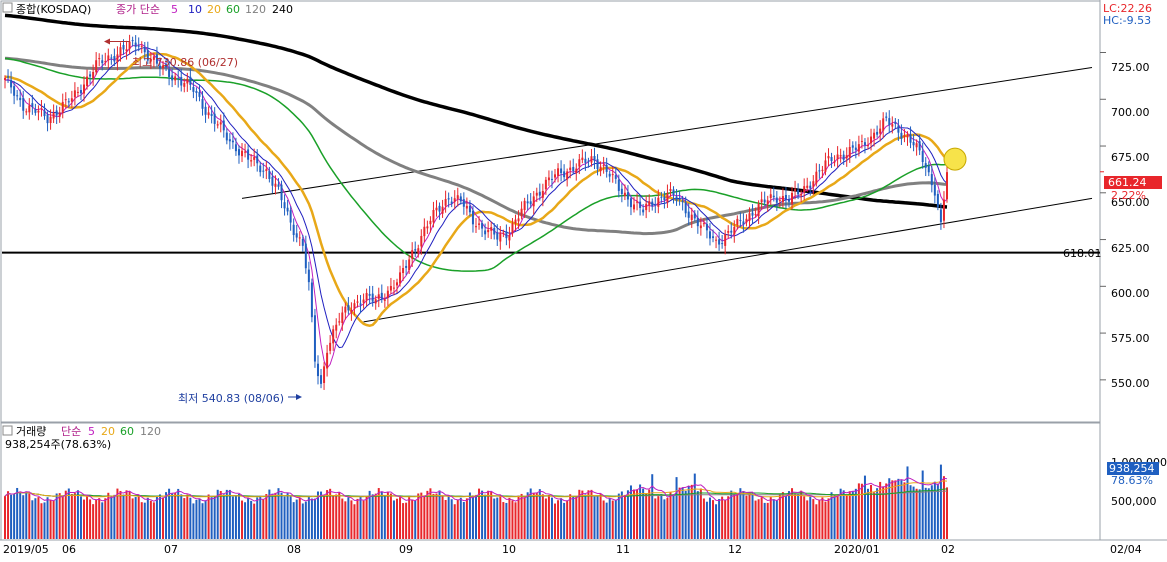 The width and height of the screenshot is (1167, 562). Describe the element at coordinates (231, 398) in the screenshot. I see `low-annotation: 최저 540.83 (08/06)` at that location.